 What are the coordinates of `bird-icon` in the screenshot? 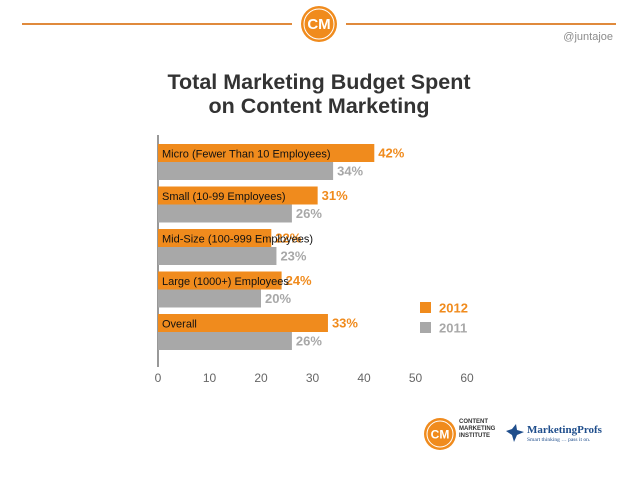 It's located at (515, 433).